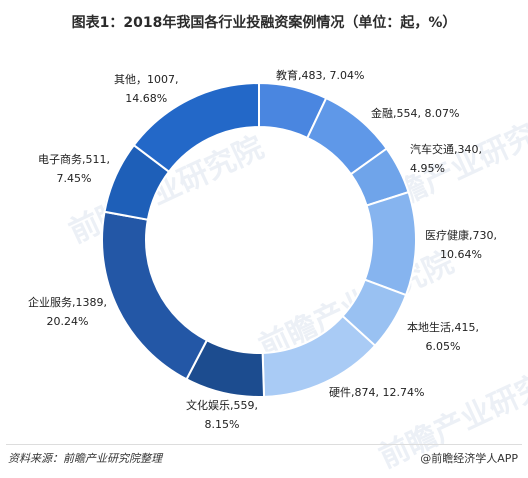  What do you see at coordinates (377, 392) in the screenshot?
I see `label-hardware: 硬件,874, 12.74%` at bounding box center [377, 392].